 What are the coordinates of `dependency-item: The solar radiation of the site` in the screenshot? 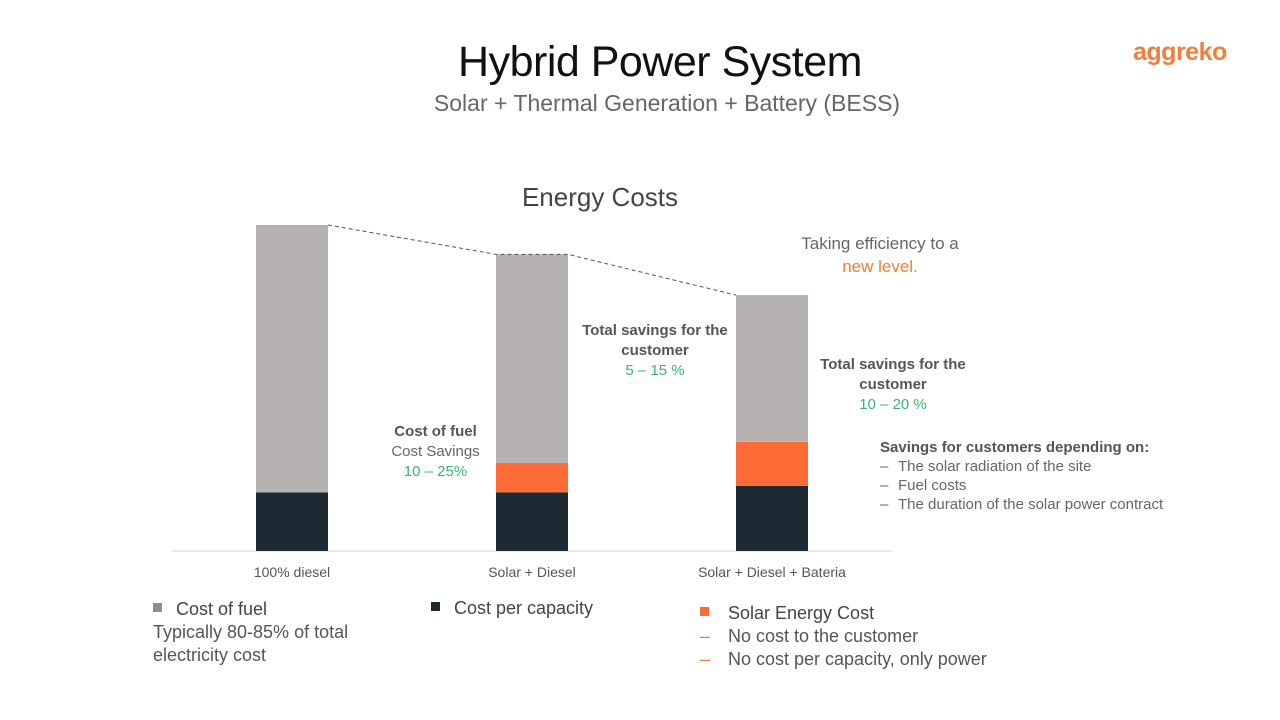 It's located at (1021, 466).